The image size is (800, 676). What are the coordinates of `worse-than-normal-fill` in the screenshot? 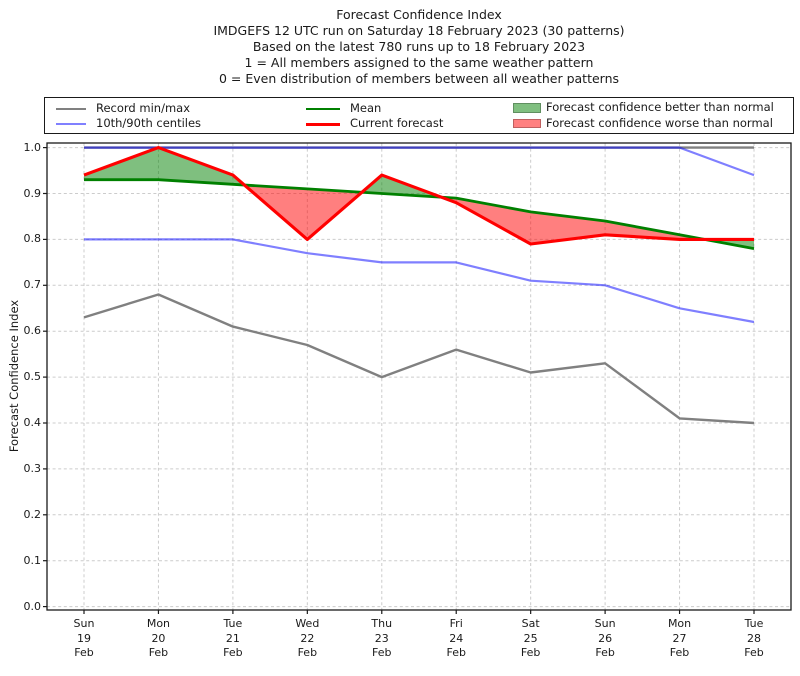 It's located at (303, 212).